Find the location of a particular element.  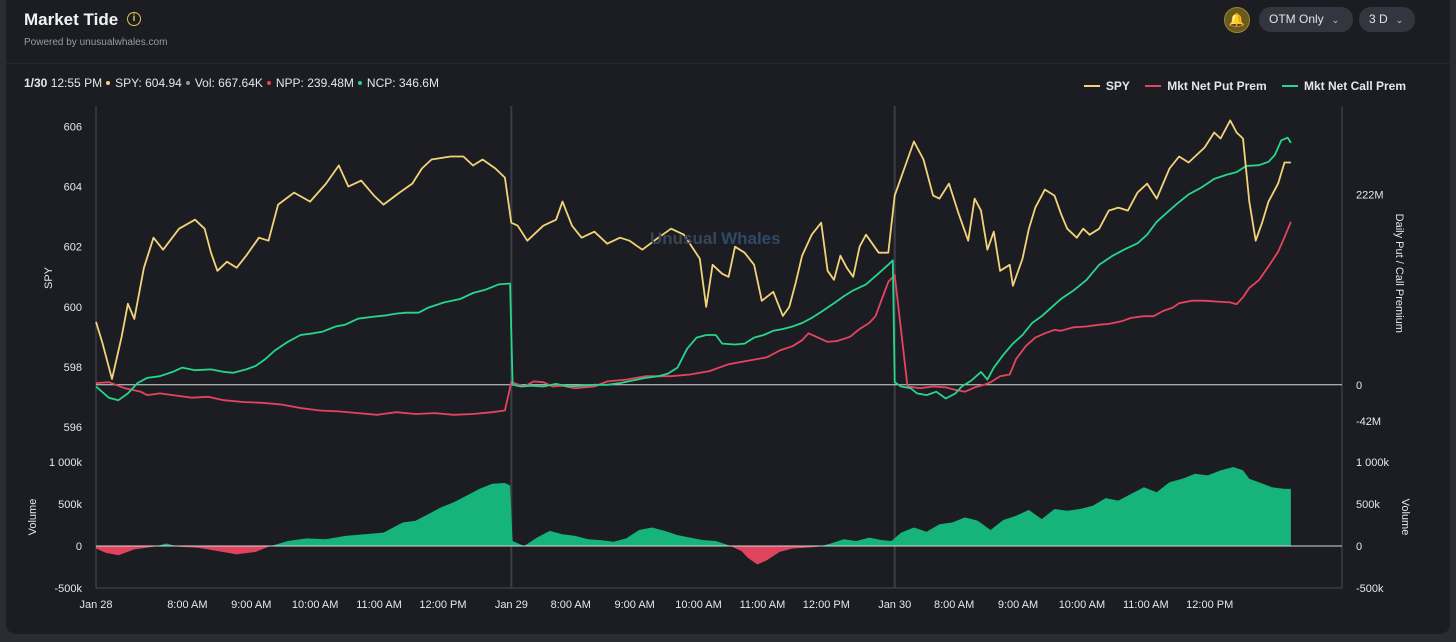

status-npp: NPP: 239.48M is located at coordinates (314, 83).